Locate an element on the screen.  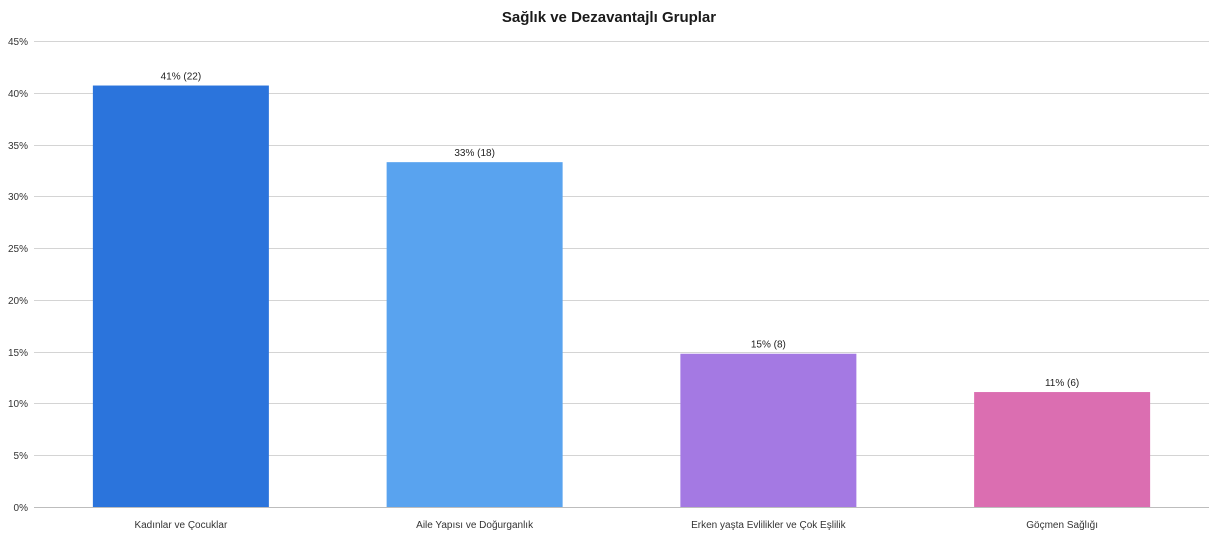
data-label-4: 11% (6) is located at coordinates (1062, 383).